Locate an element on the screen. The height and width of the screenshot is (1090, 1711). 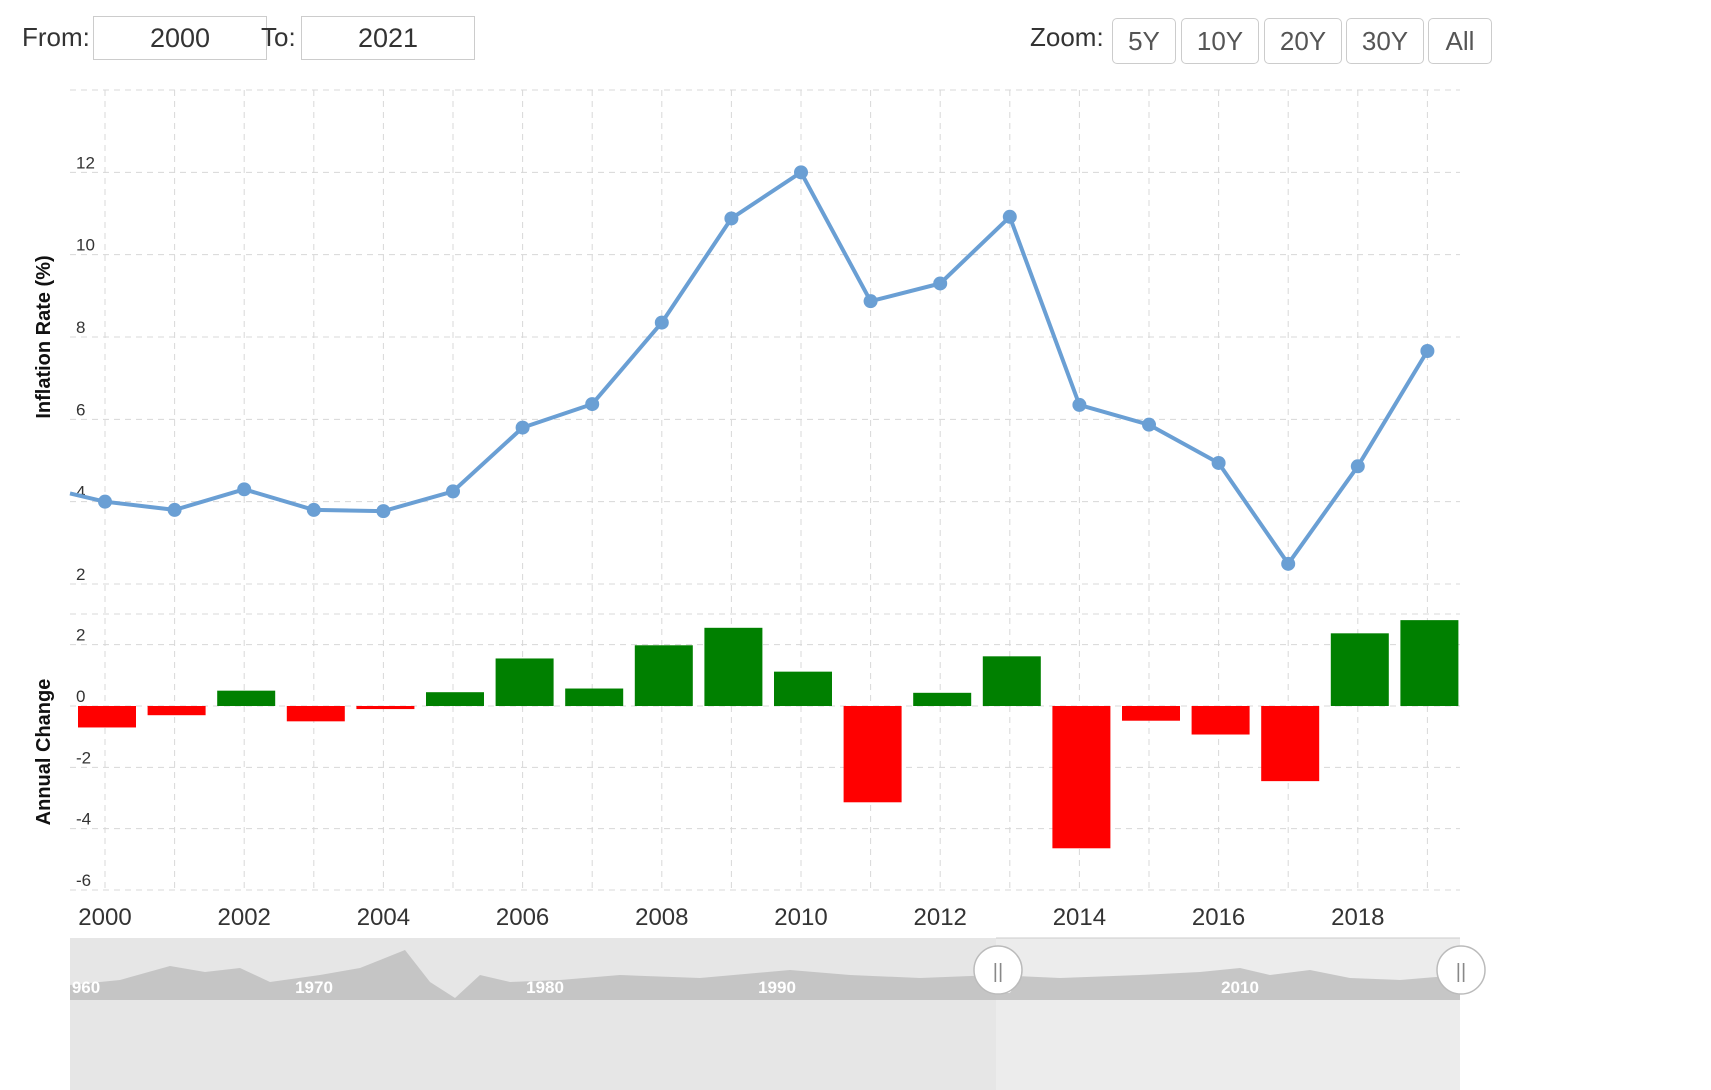
x-tick-label: 2000 is located at coordinates (104, 917).